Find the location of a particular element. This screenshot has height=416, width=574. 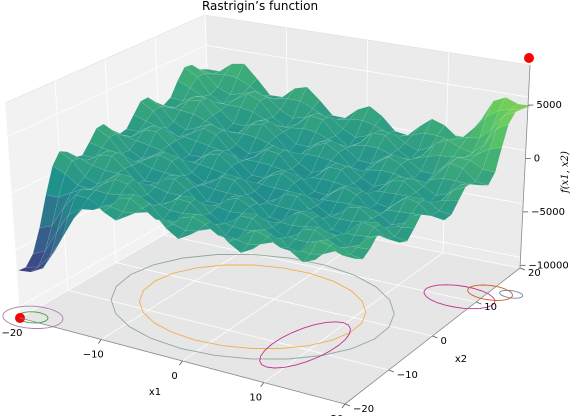

z-tick-label: 5000 is located at coordinates (548, 105).